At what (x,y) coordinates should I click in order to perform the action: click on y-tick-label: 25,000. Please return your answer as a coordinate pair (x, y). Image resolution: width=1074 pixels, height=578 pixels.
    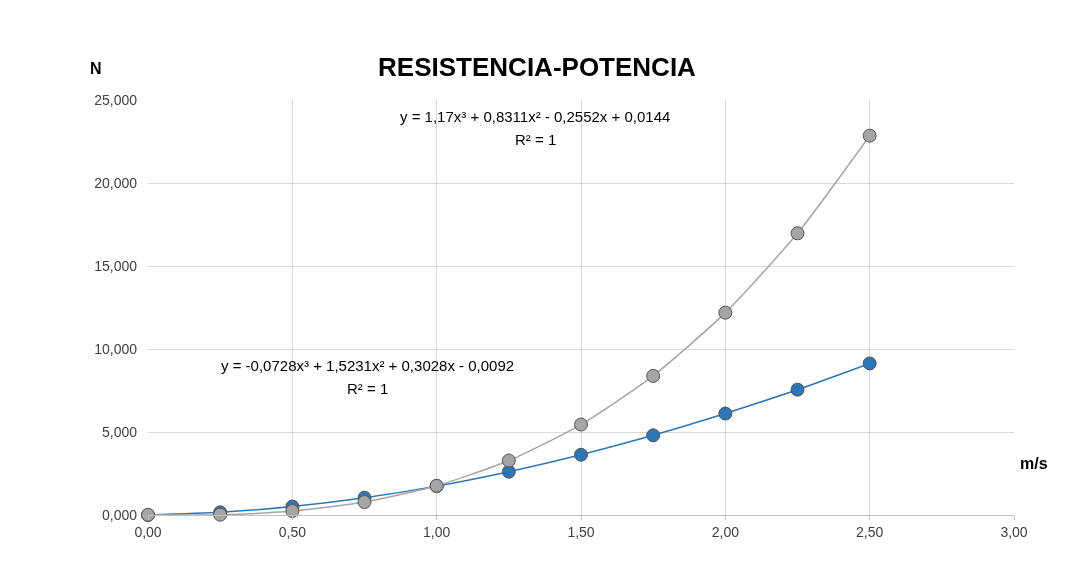
    Looking at the image, I should click on (116, 99).